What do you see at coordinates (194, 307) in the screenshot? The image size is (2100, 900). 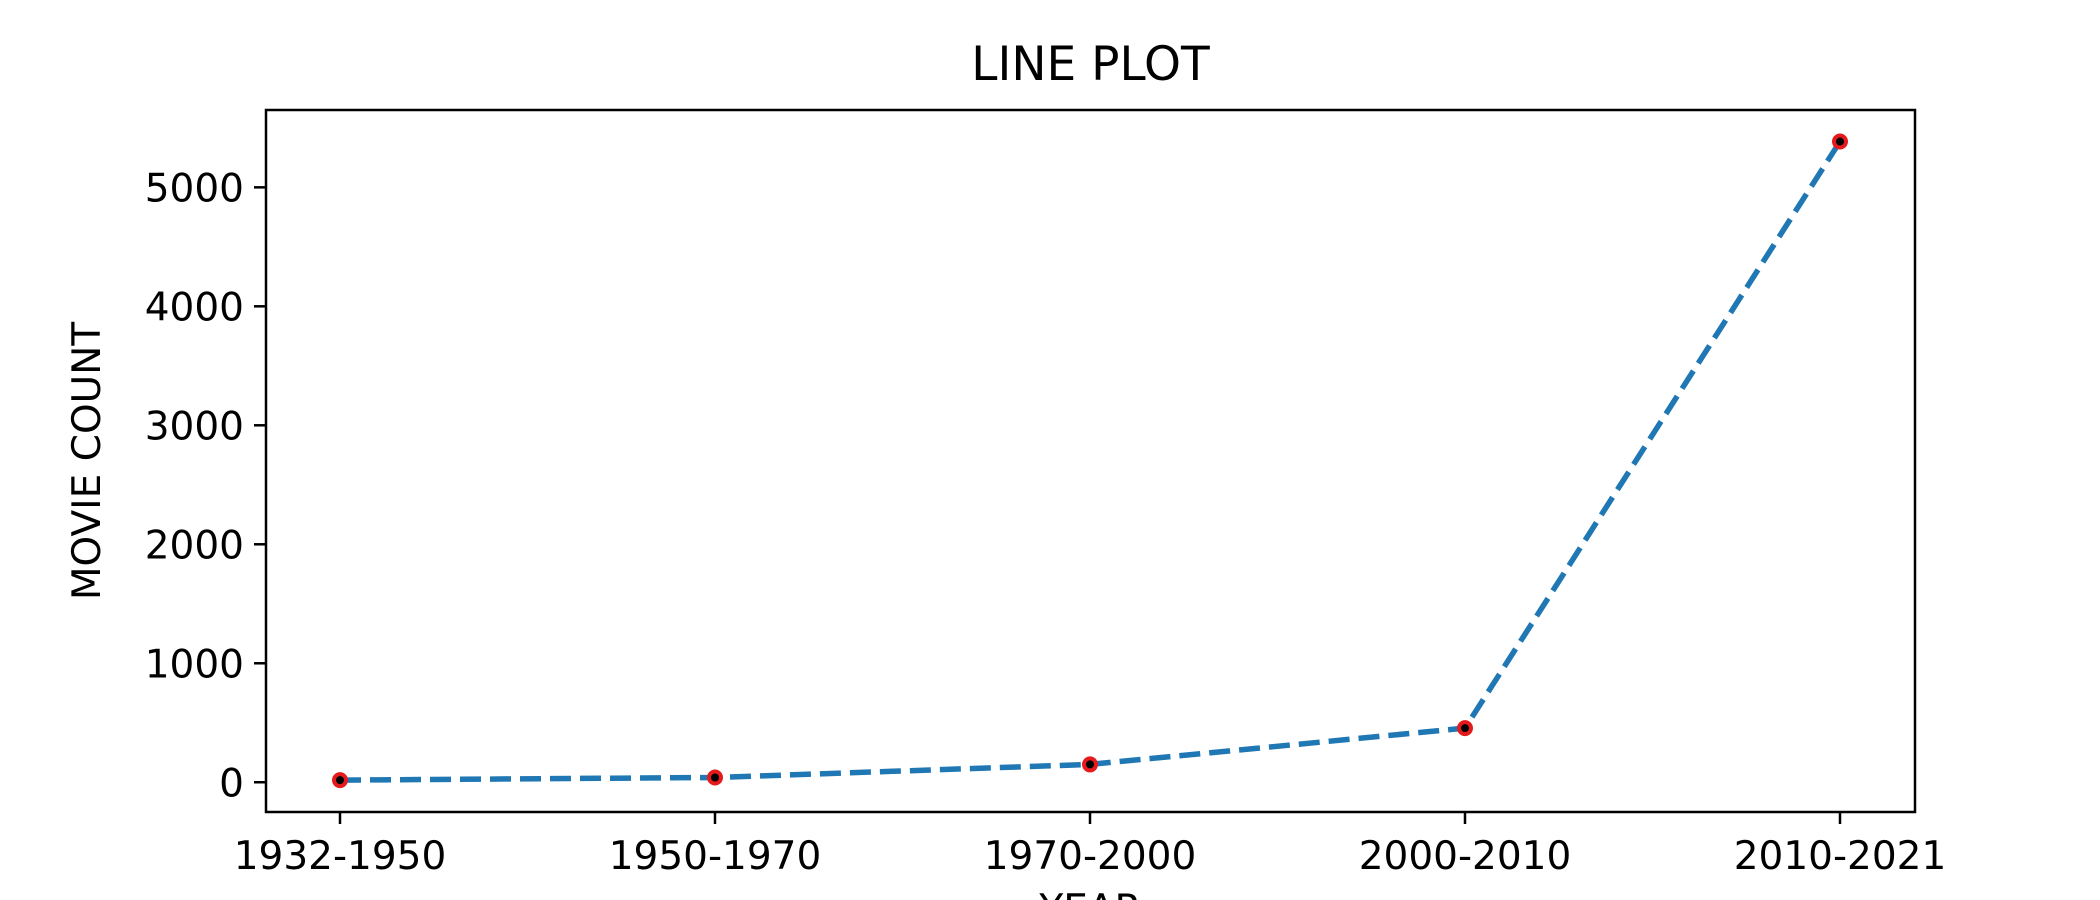 I see `y-tick-label: 4000` at bounding box center [194, 307].